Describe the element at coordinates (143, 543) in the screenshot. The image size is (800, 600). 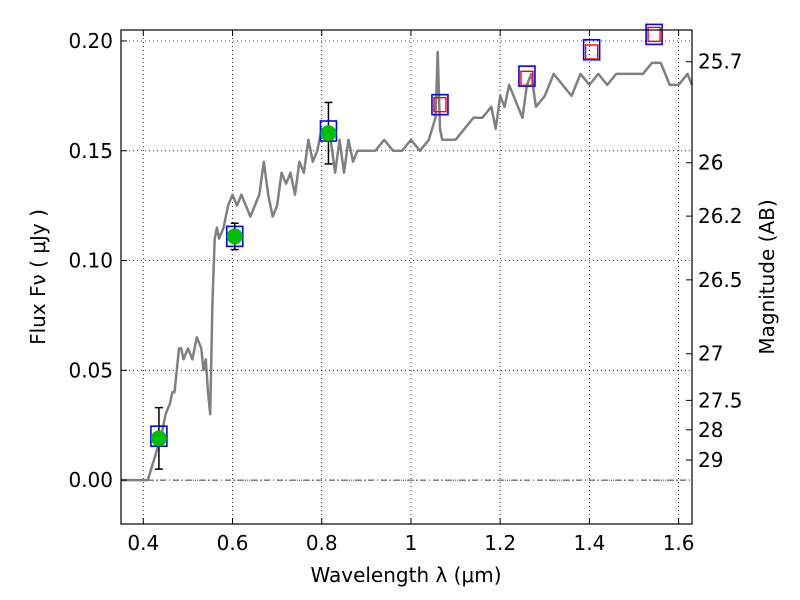
I see `x-tick-label: 0.4` at that location.